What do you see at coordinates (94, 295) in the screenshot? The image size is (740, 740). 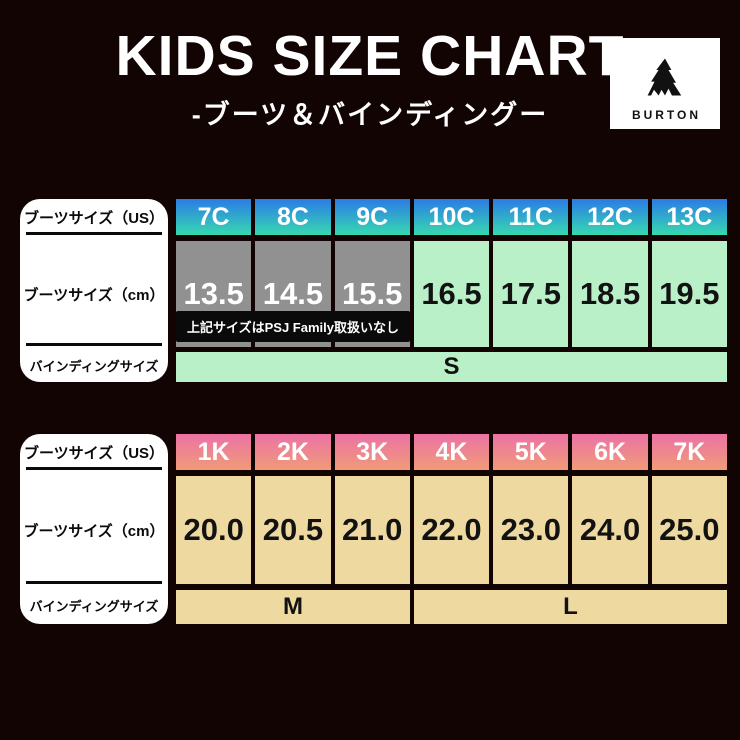 I see `table-c-label-boot-cm: ブーツサイズ（cm）` at bounding box center [94, 295].